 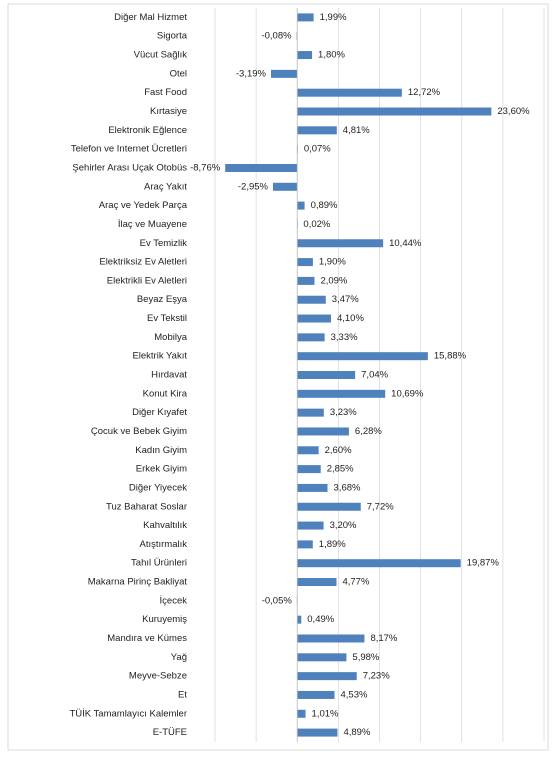 What do you see at coordinates (143, 262) in the screenshot?
I see `y-tick-label: Elektriksiz Ev Aletleri` at bounding box center [143, 262].